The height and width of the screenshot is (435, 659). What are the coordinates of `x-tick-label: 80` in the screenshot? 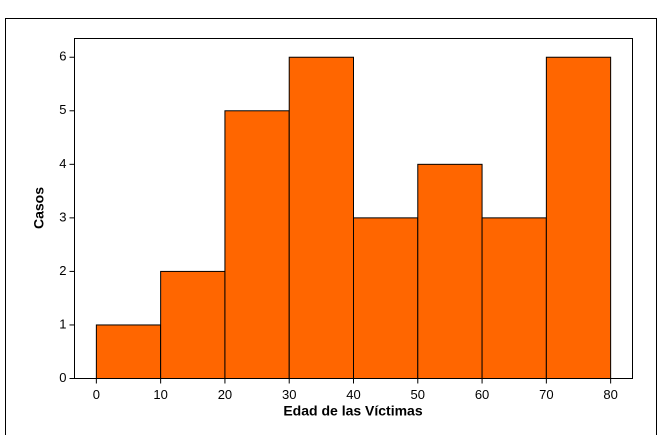 It's located at (610, 394).